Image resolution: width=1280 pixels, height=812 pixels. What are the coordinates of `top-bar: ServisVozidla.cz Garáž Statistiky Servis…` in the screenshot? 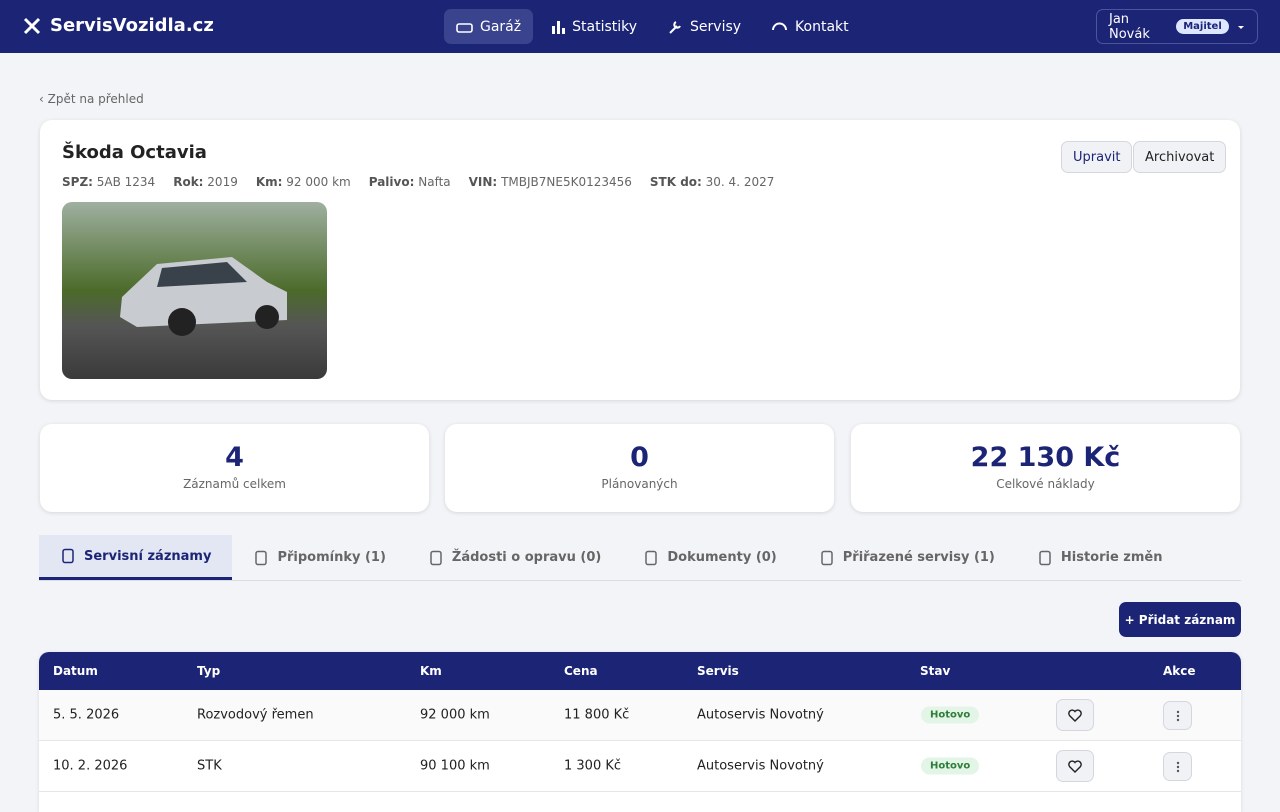 It's located at (640, 26).